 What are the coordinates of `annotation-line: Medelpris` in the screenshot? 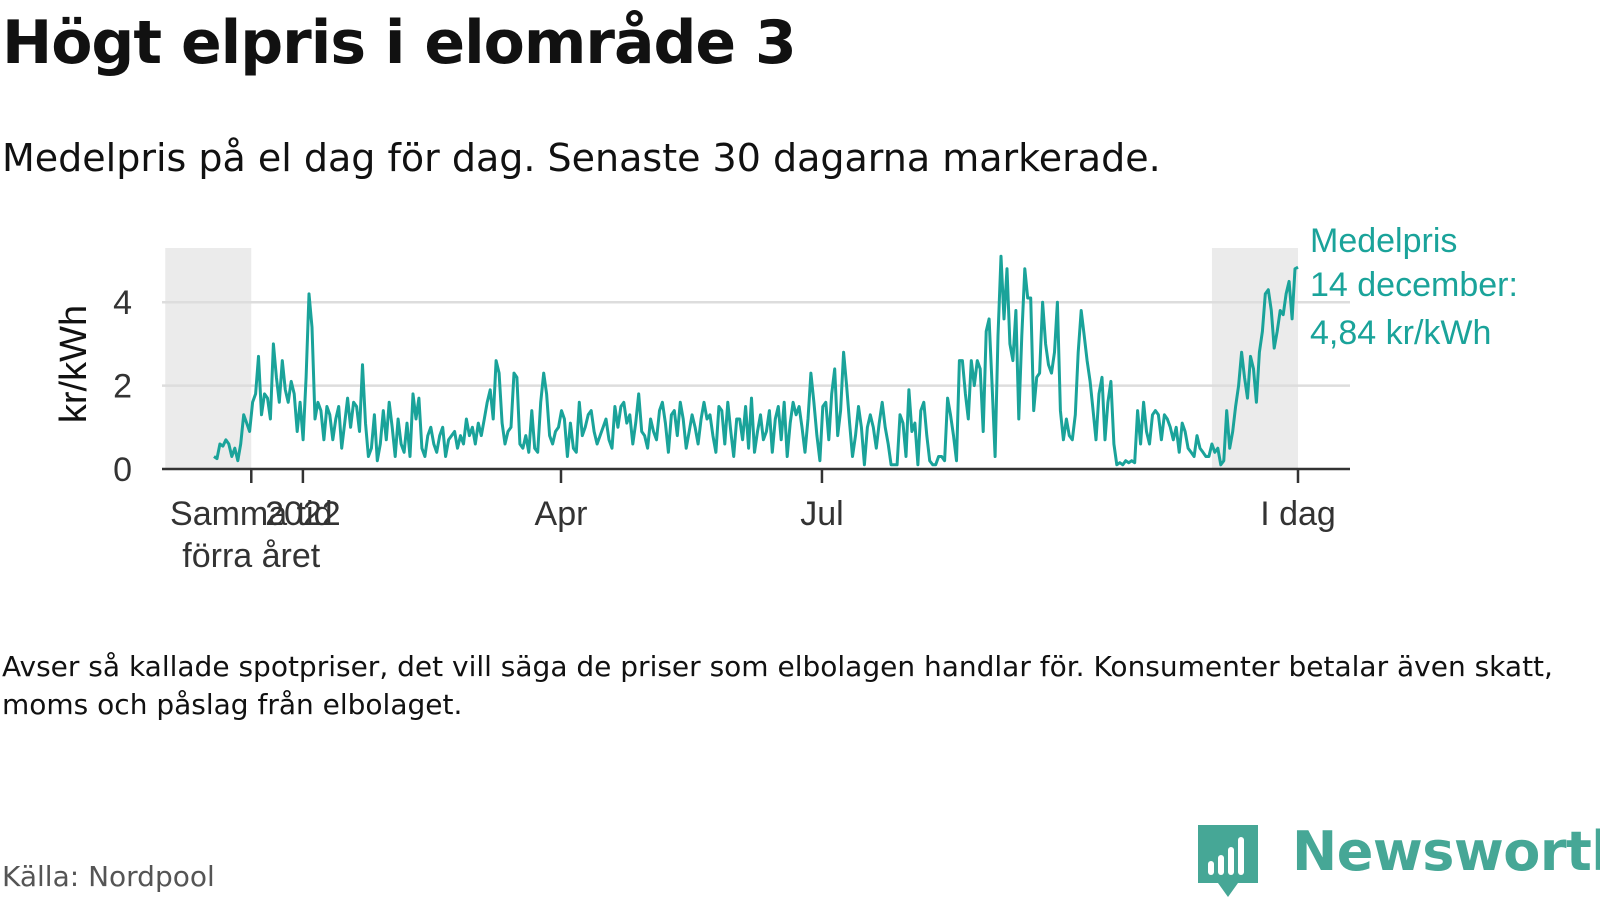 It's located at (1383, 241).